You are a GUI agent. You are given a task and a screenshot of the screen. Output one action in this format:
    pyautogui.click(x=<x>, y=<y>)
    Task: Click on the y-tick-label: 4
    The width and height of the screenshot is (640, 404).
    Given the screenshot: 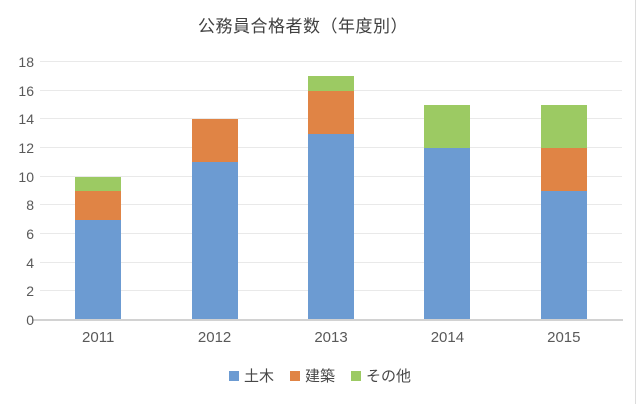 What is the action you would take?
    pyautogui.click(x=30, y=262)
    